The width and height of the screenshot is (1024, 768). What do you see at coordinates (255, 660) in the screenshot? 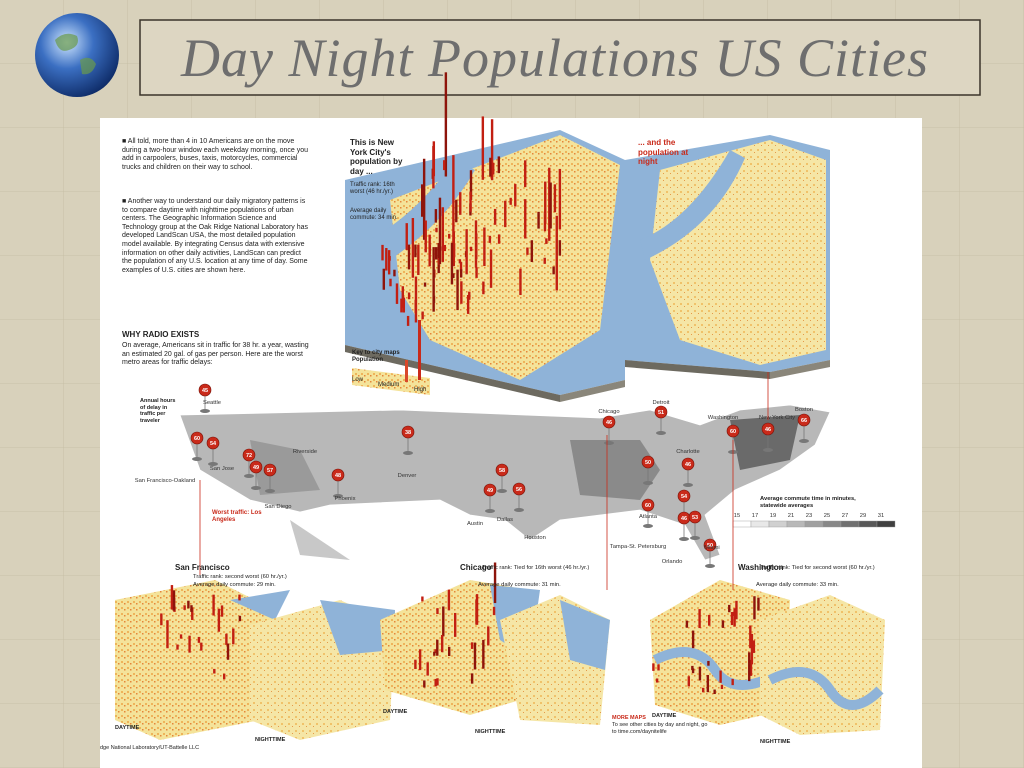
I see `san-francisco-maps` at bounding box center [255, 660].